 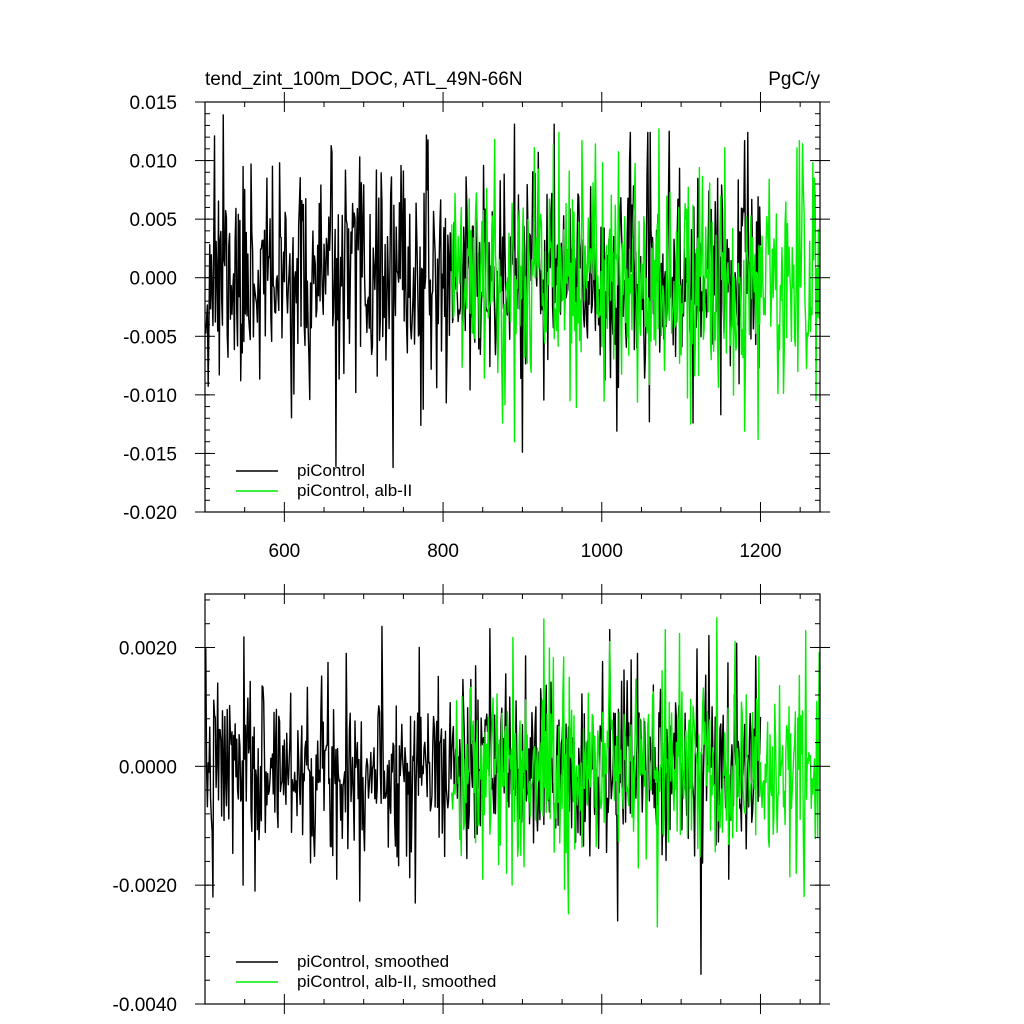 I want to click on y-tick-label: -0.005, so click(x=150, y=337).